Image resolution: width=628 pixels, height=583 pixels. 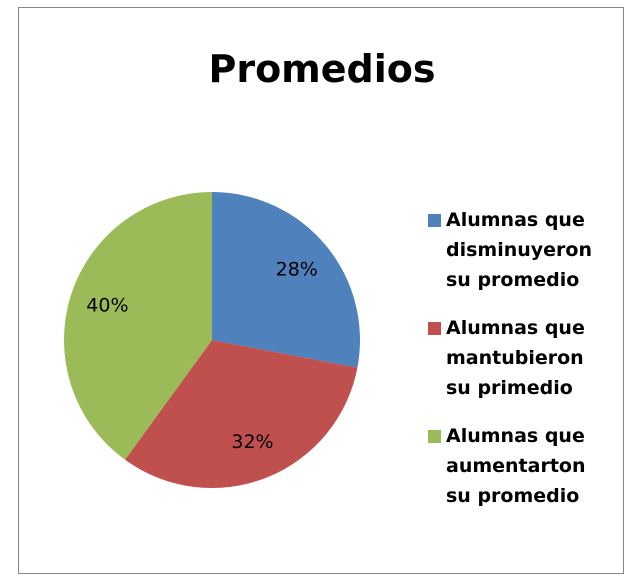 What do you see at coordinates (107, 306) in the screenshot?
I see `data-label: 40%` at bounding box center [107, 306].